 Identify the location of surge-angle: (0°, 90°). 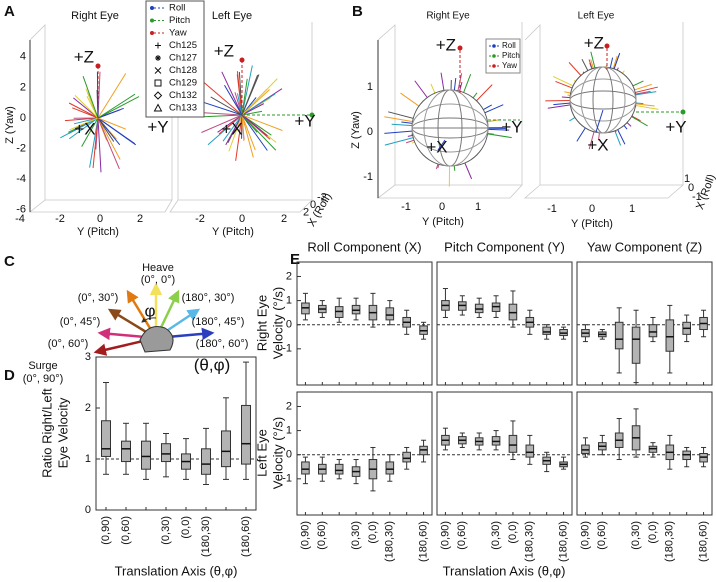
(43, 379).